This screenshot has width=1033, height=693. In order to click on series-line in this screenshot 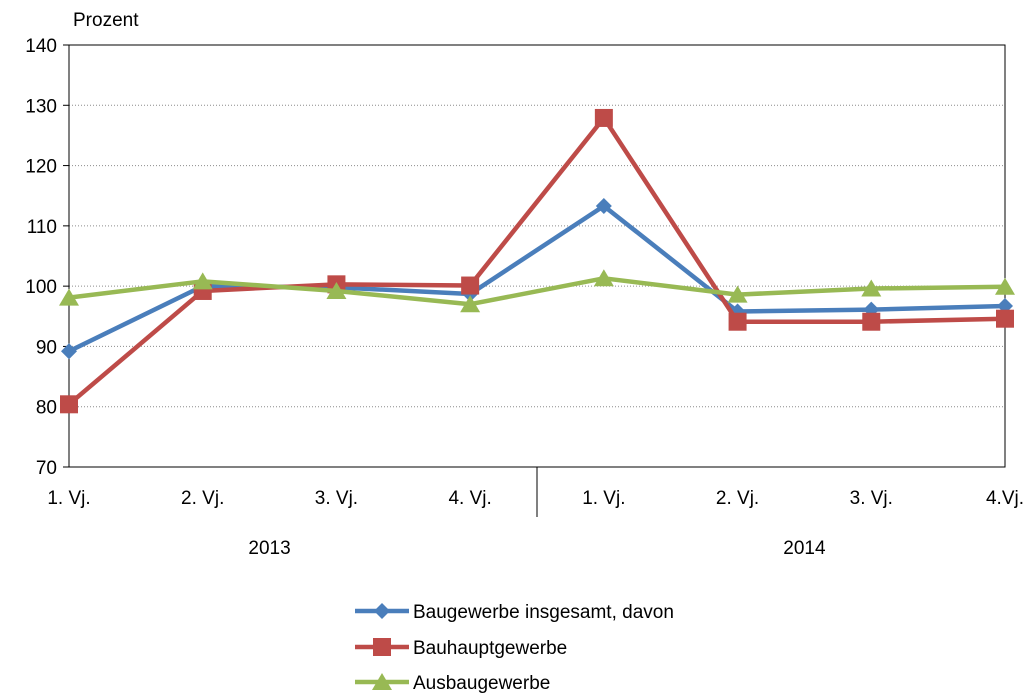, I will do `click(537, 291)`.